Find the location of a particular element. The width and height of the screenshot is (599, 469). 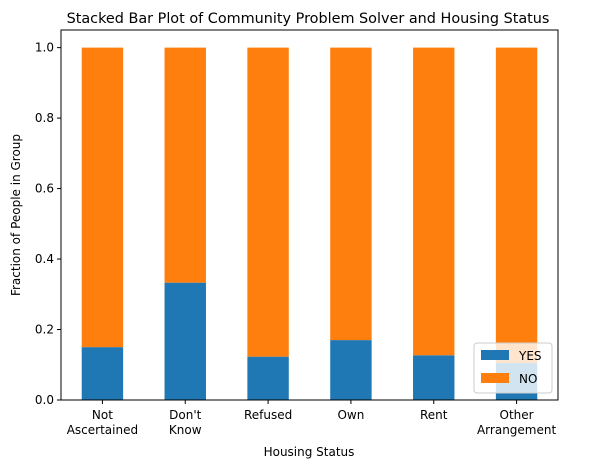

x-tick-label-2: Refused is located at coordinates (268, 415).